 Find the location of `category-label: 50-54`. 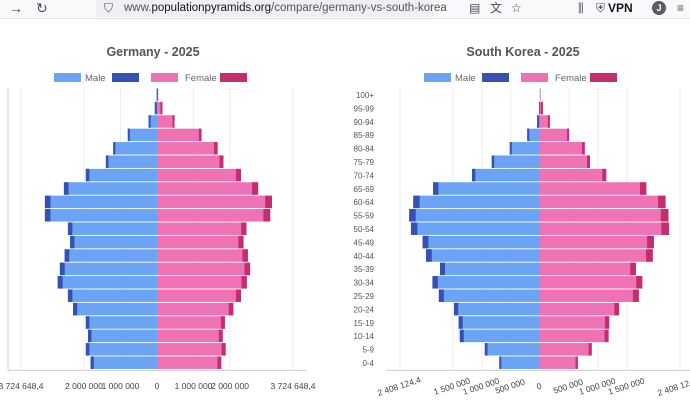

category-label: 50-54 is located at coordinates (364, 229).